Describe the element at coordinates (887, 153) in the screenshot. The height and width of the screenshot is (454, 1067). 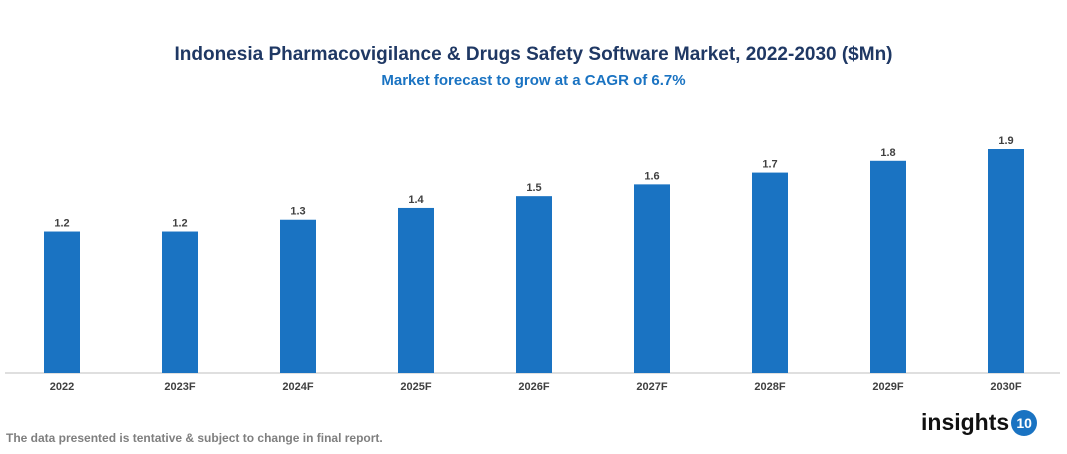
I see `data-label-2029F: 1.8` at that location.